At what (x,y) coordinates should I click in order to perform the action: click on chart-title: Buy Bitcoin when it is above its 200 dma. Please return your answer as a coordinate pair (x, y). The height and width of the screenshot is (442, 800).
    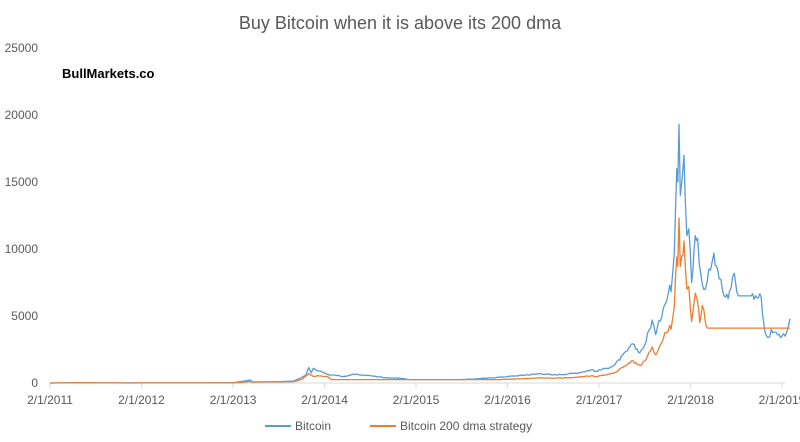
    Looking at the image, I should click on (400, 23).